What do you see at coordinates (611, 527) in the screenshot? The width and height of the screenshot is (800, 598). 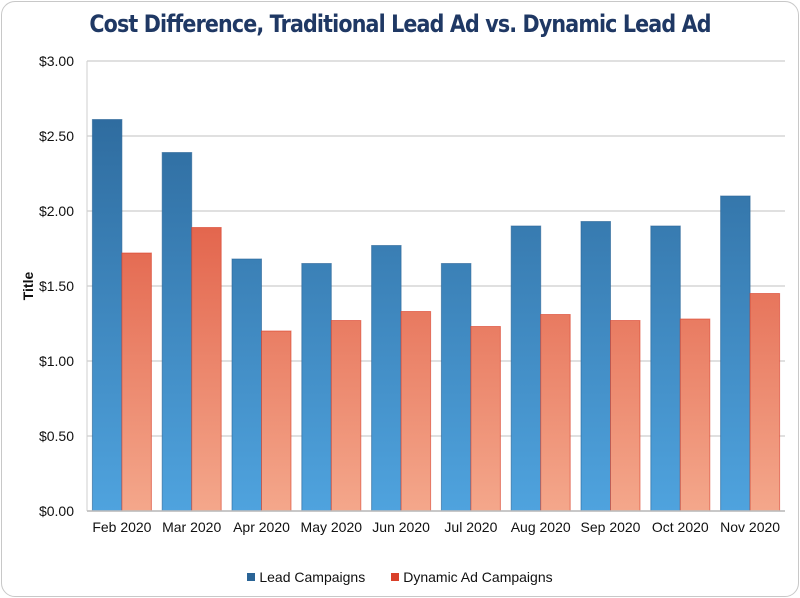 I see `x-tick-label: Sep 2020` at bounding box center [611, 527].